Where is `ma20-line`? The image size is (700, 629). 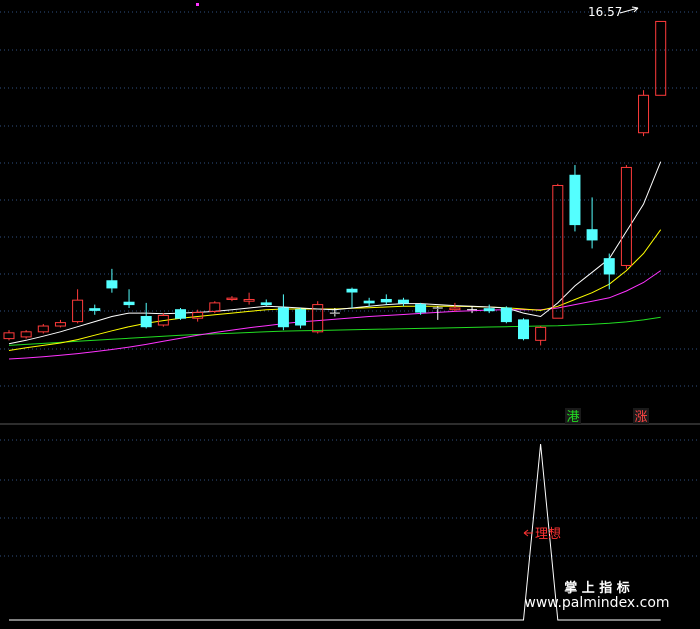
ma20-line is located at coordinates (334, 315).